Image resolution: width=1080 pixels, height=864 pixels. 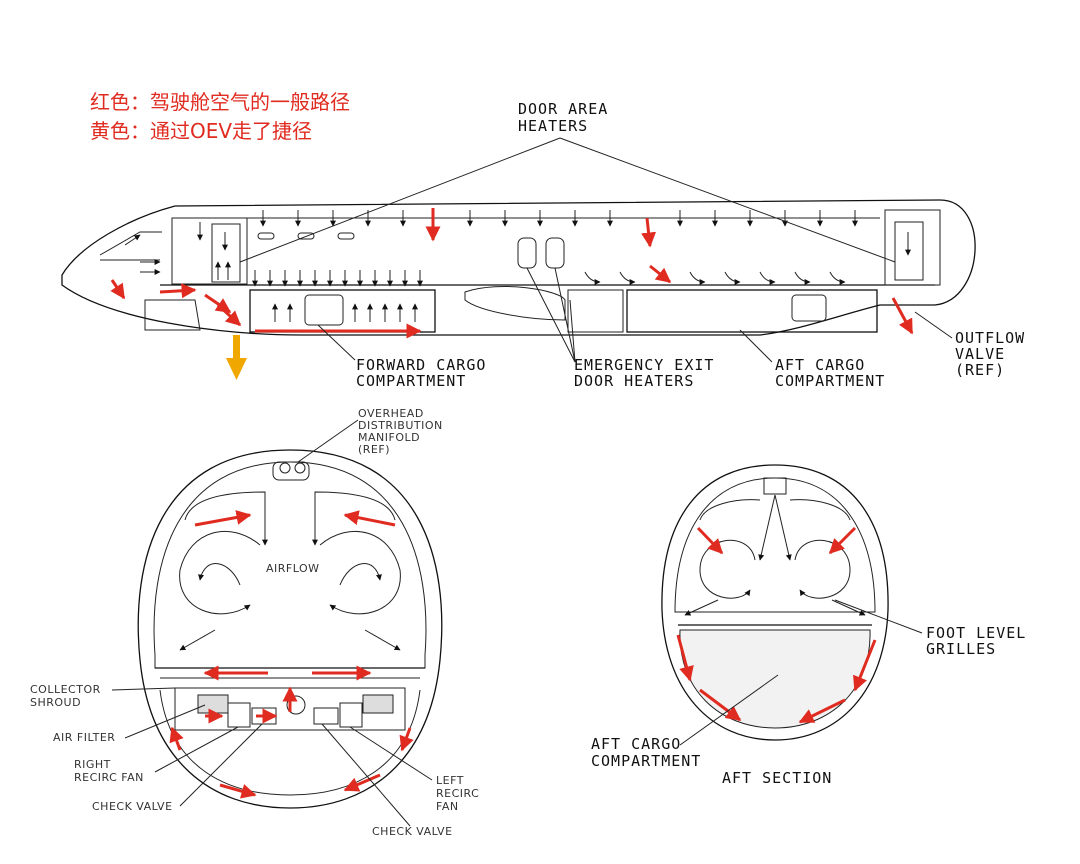 I want to click on aft-galley, so click(x=912, y=247).